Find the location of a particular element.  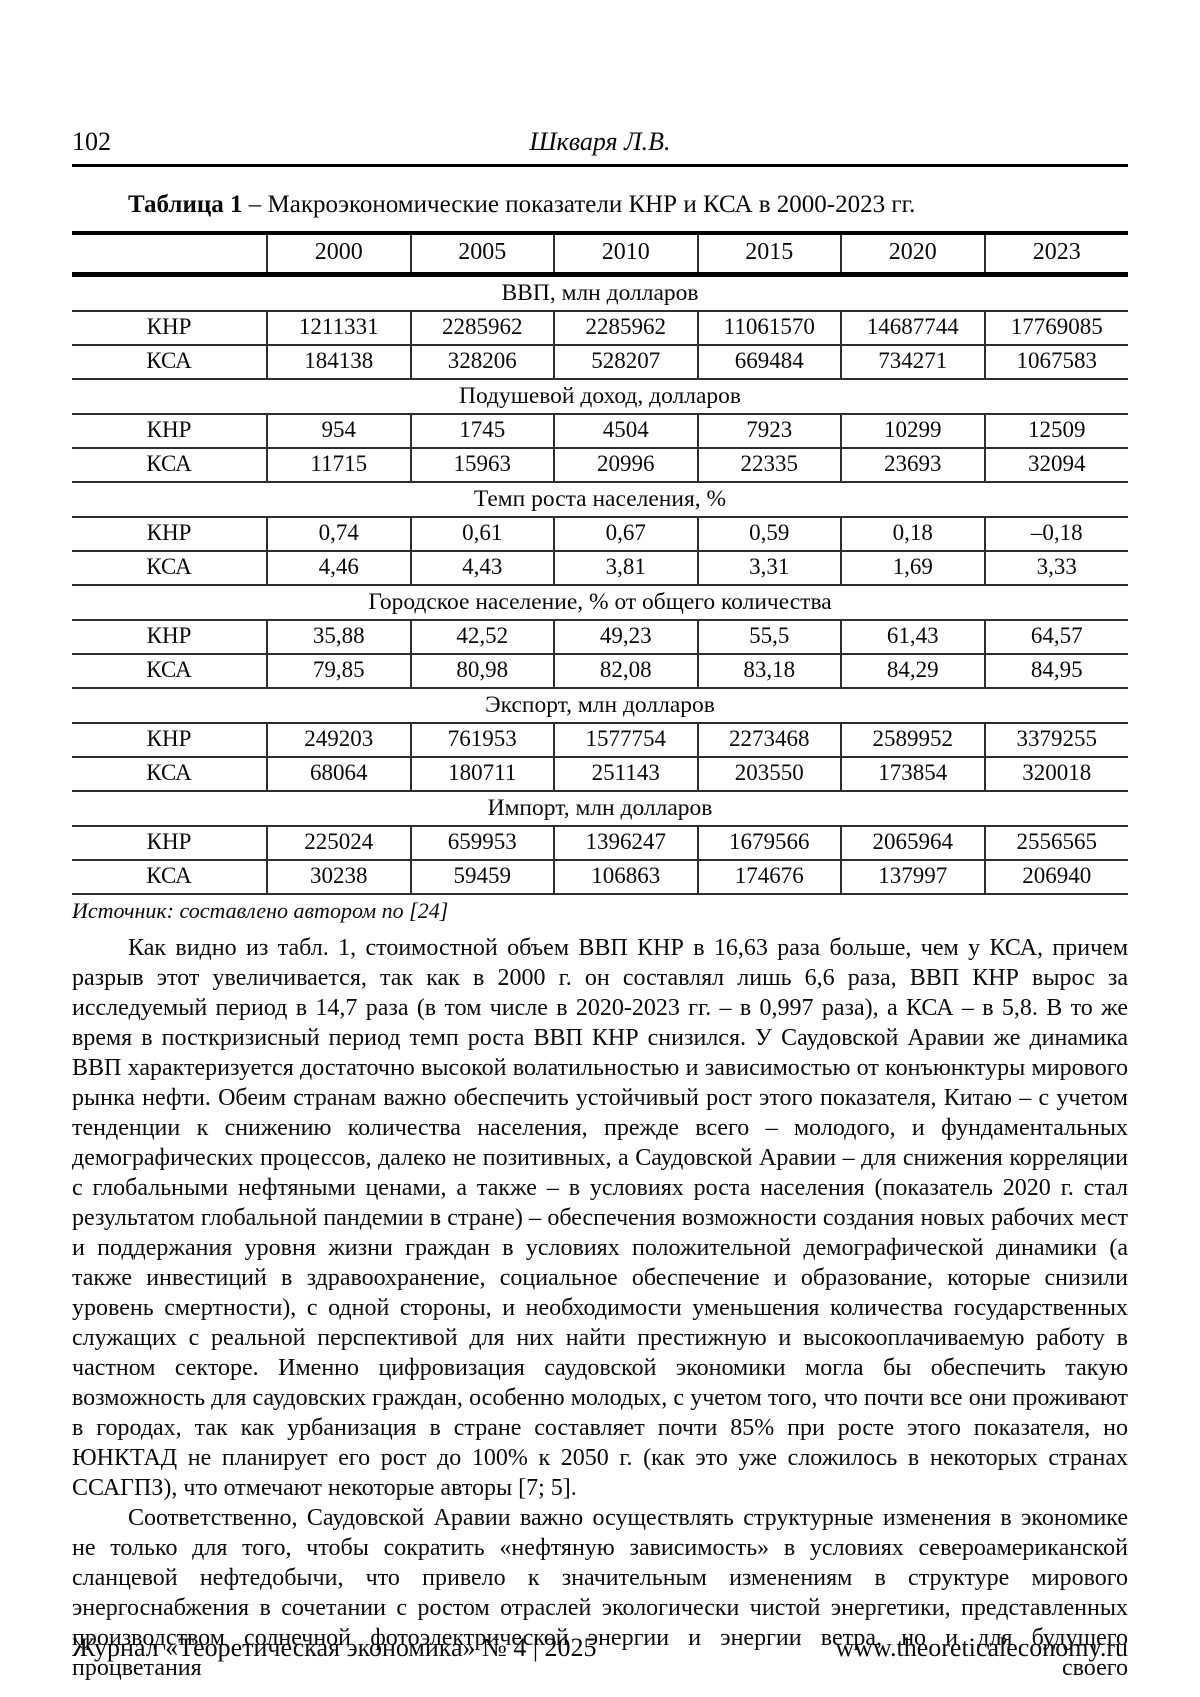

table-cell: 64,57 is located at coordinates (1056, 637).